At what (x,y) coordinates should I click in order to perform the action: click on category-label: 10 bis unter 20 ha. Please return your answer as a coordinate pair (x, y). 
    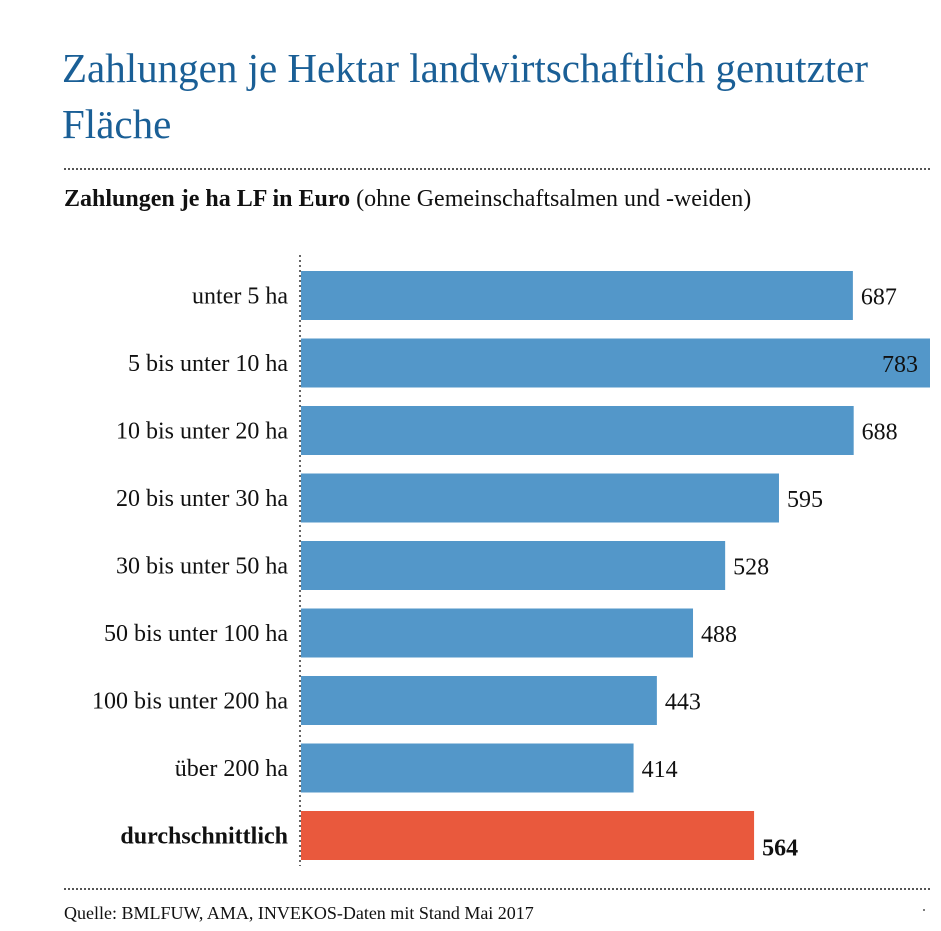
    Looking at the image, I should click on (202, 432).